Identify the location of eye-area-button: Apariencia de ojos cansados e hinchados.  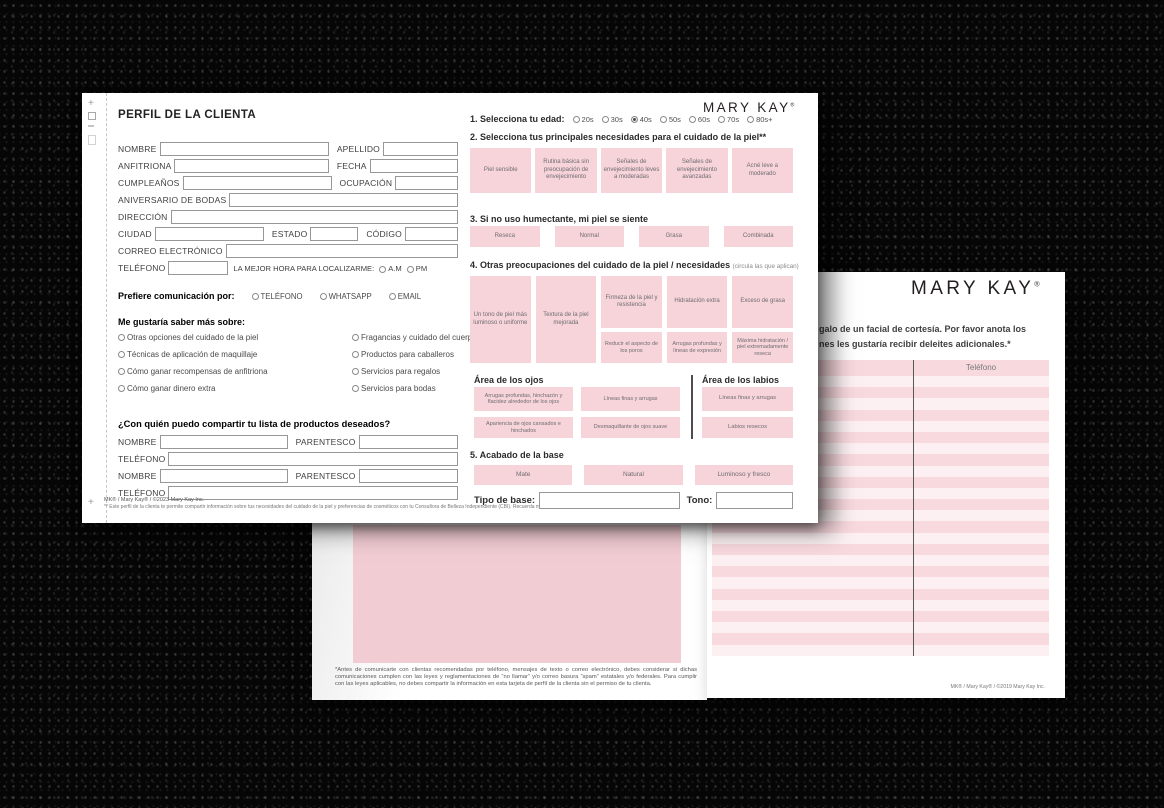
(523, 427).